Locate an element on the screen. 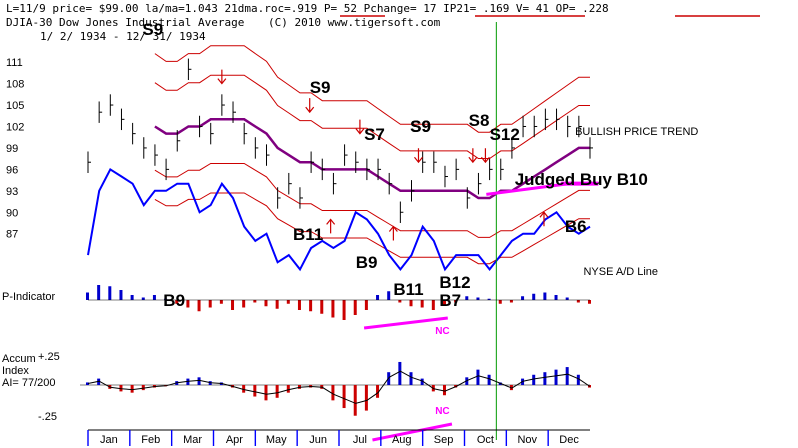 The width and height of the screenshot is (798, 448). y-tick-label: 90 is located at coordinates (12, 213).